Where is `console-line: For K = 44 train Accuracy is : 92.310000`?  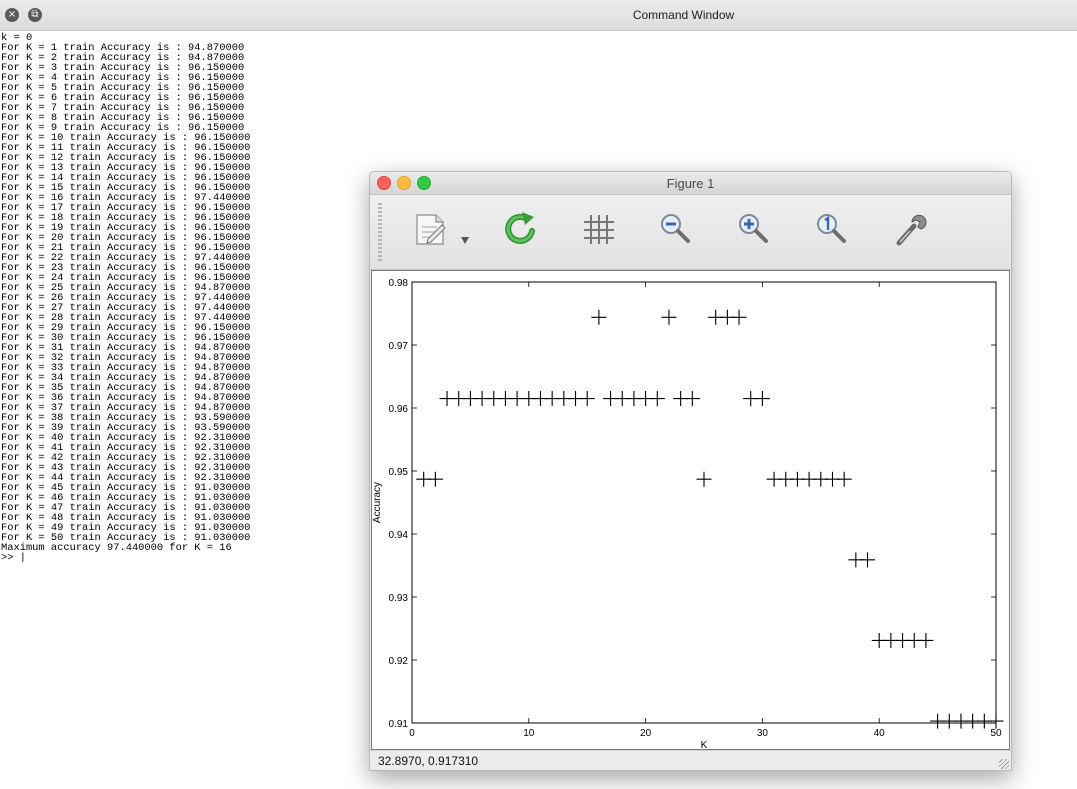 console-line: For K = 44 train Accuracy is : 92.310000 is located at coordinates (126, 478).